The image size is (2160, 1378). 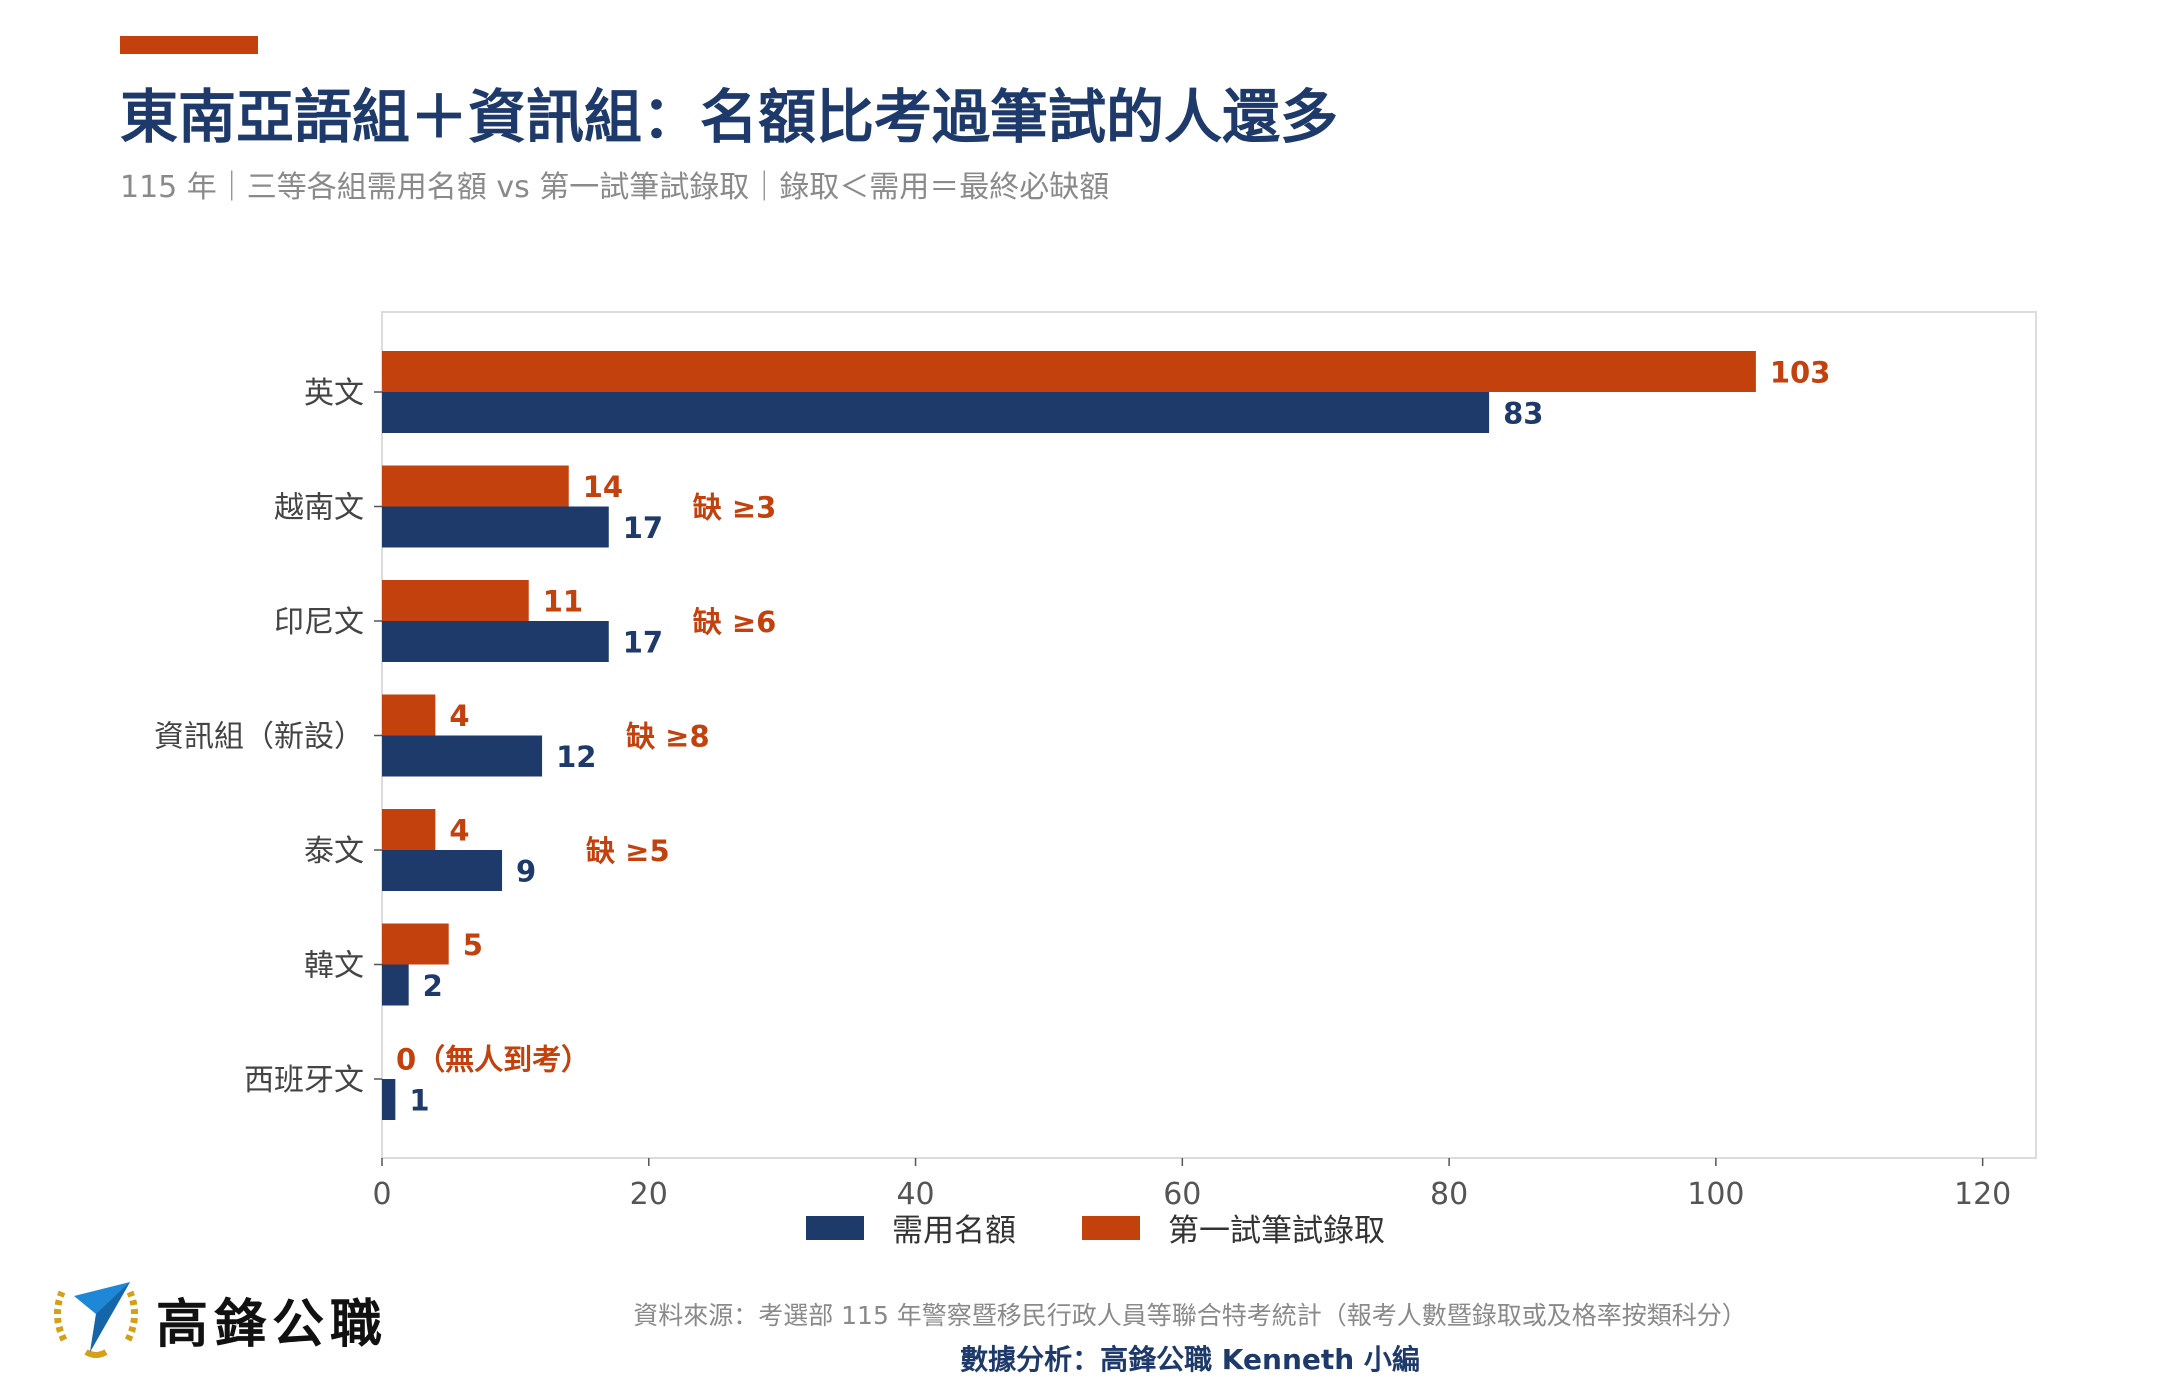 What do you see at coordinates (1111, 1227) in the screenshot?
I see `legend-swatch-orange` at bounding box center [1111, 1227].